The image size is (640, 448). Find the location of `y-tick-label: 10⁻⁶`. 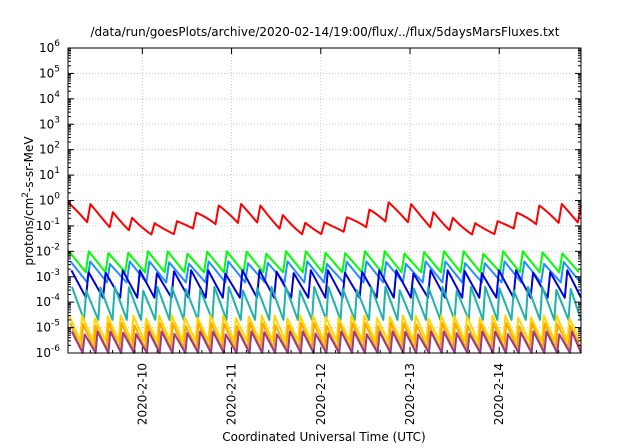

y-tick-label: 10⁻⁶ is located at coordinates (48, 352).